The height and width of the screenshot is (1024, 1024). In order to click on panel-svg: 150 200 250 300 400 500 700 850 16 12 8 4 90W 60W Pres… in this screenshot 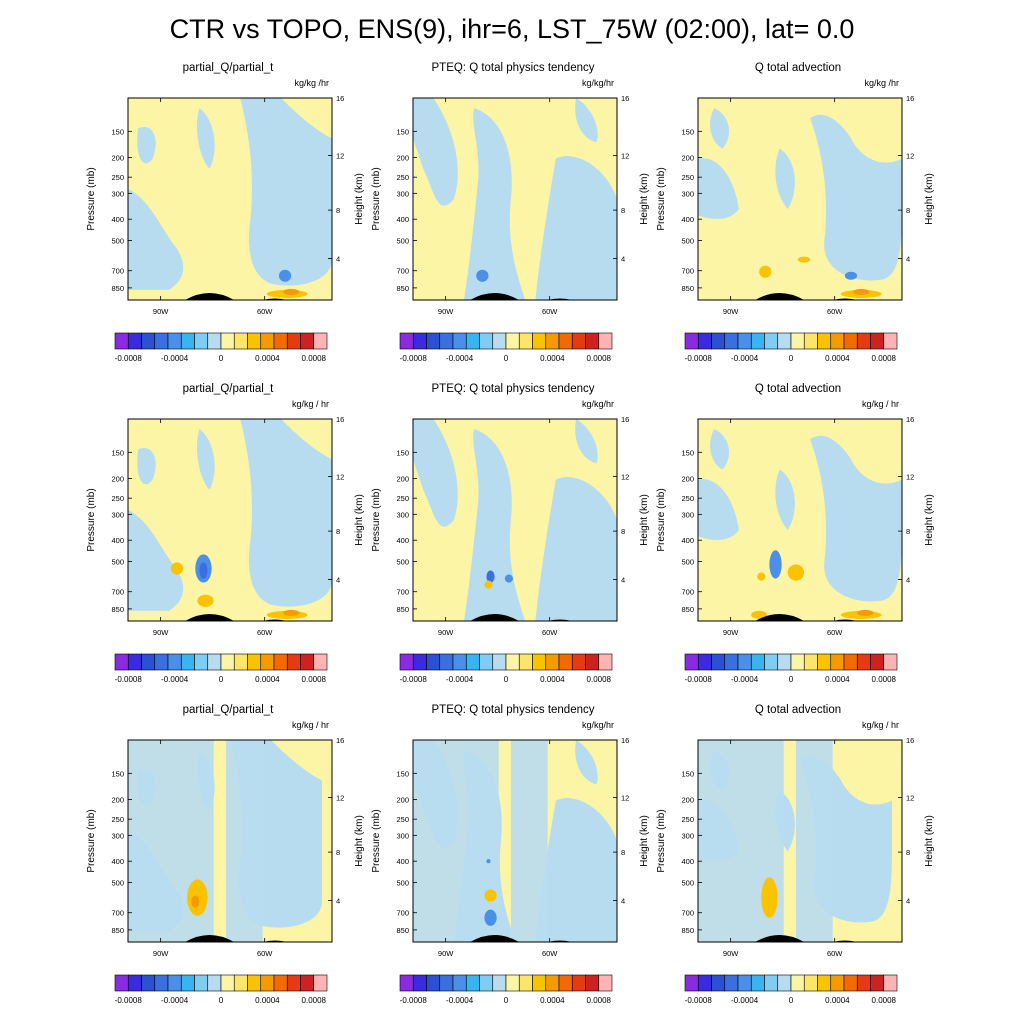, I will do `click(510, 549)`.